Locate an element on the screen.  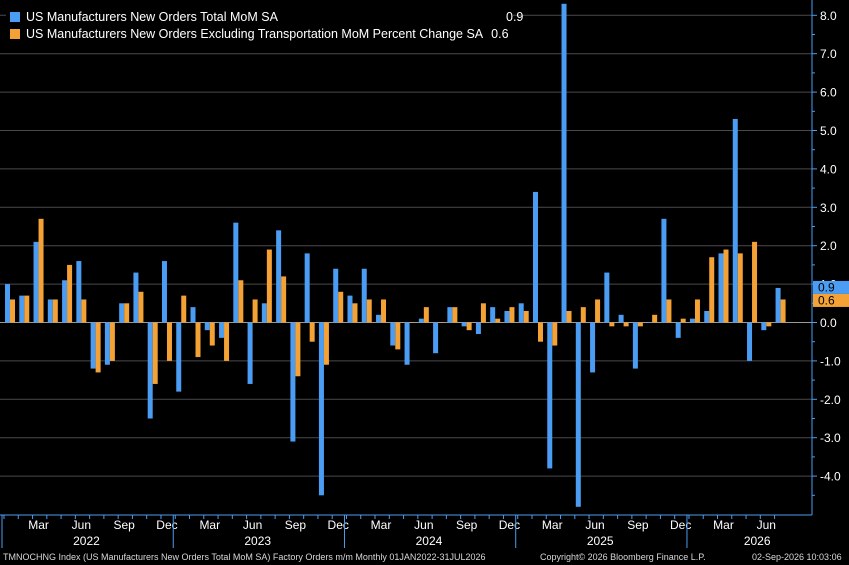
legend-label: US Manufacturers New Orders Total MoM SA is located at coordinates (152, 16).